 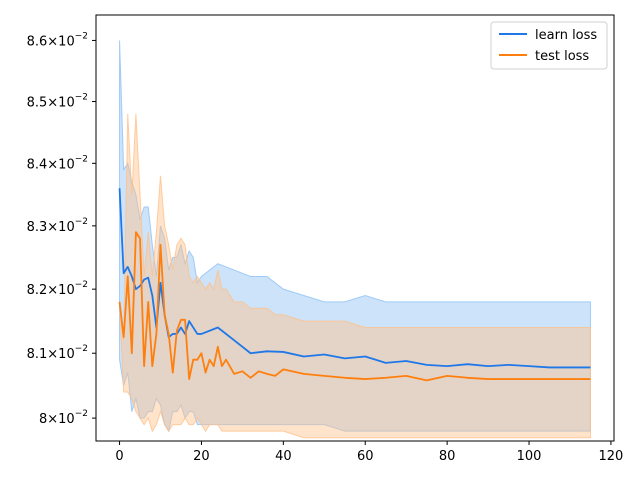 I want to click on x-tick-label: 0, so click(x=119, y=456).